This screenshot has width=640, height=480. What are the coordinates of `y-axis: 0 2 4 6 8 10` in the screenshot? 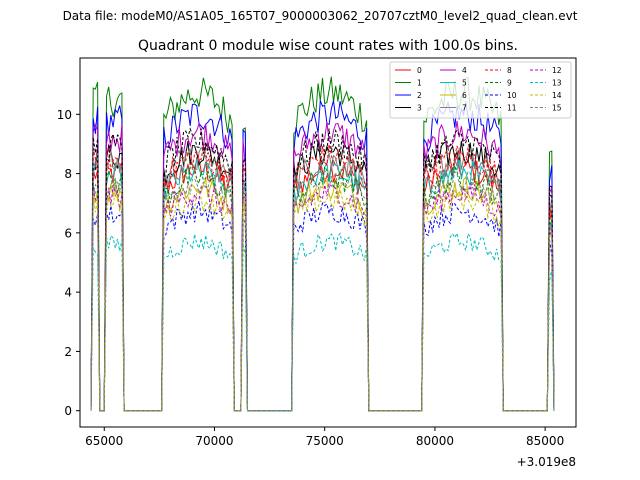 It's located at (68, 263).